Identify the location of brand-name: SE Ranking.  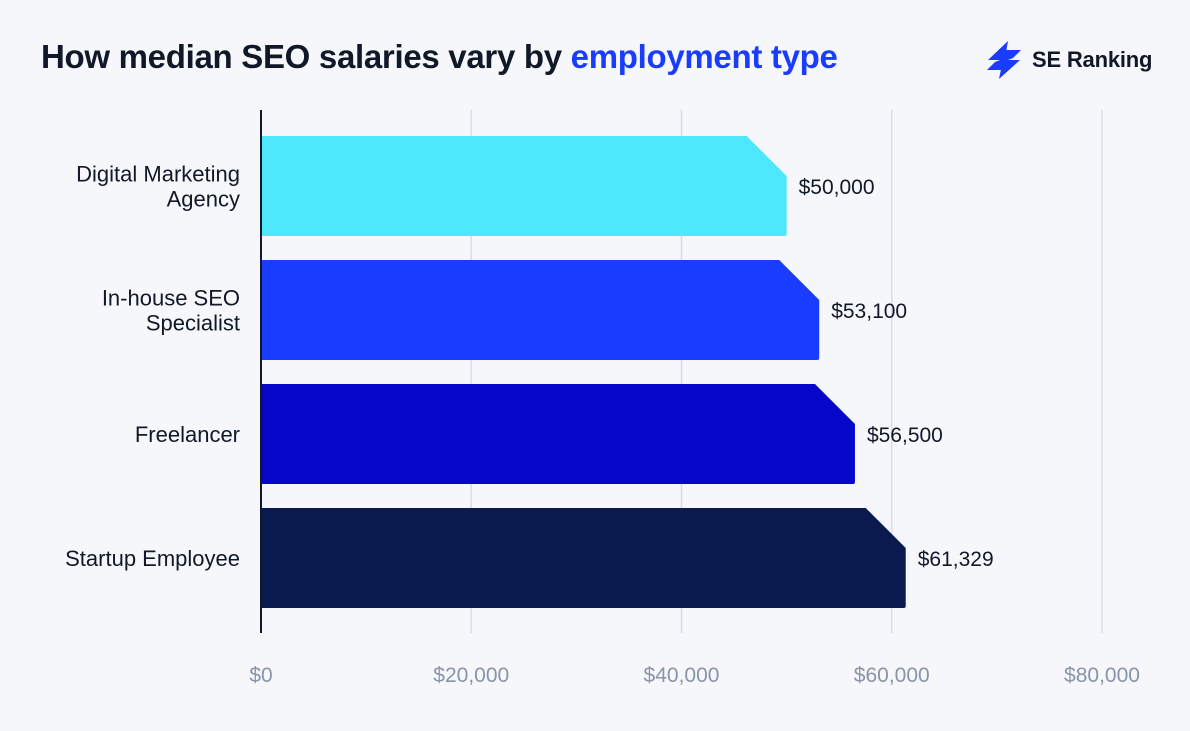
(1092, 59).